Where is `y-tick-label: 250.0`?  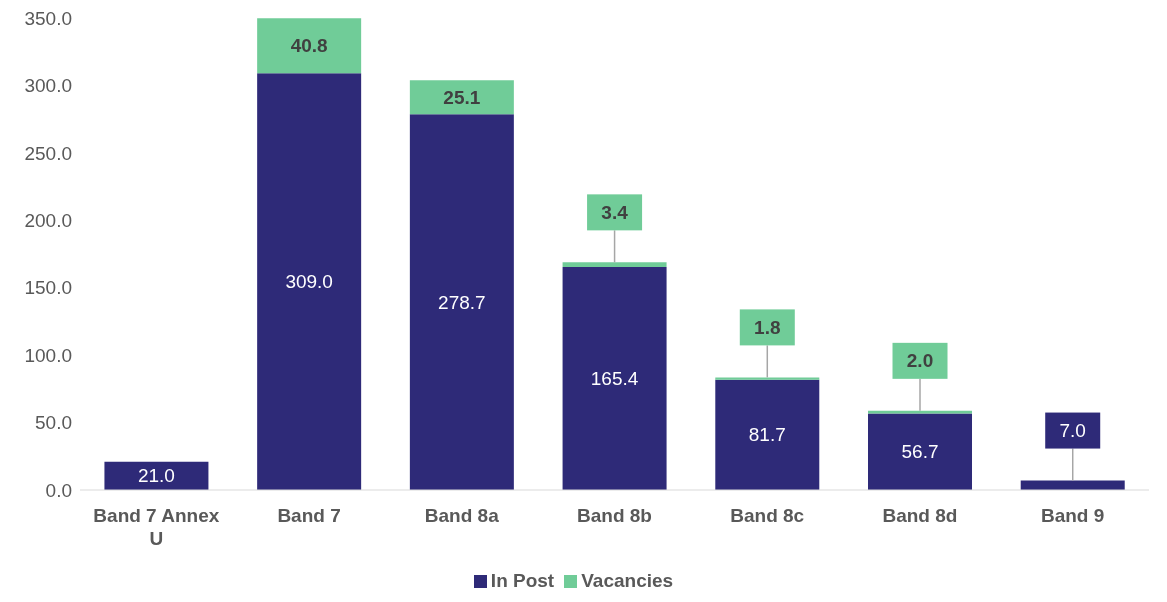
y-tick-label: 250.0 is located at coordinates (48, 153).